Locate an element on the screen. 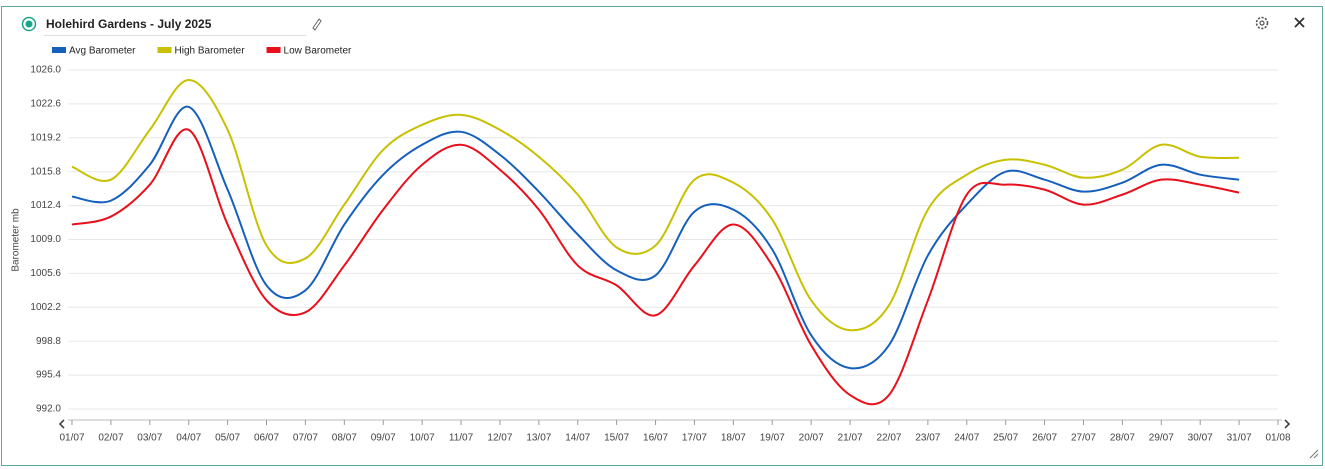 This screenshot has height=469, width=1325. status-ring is located at coordinates (29, 24).